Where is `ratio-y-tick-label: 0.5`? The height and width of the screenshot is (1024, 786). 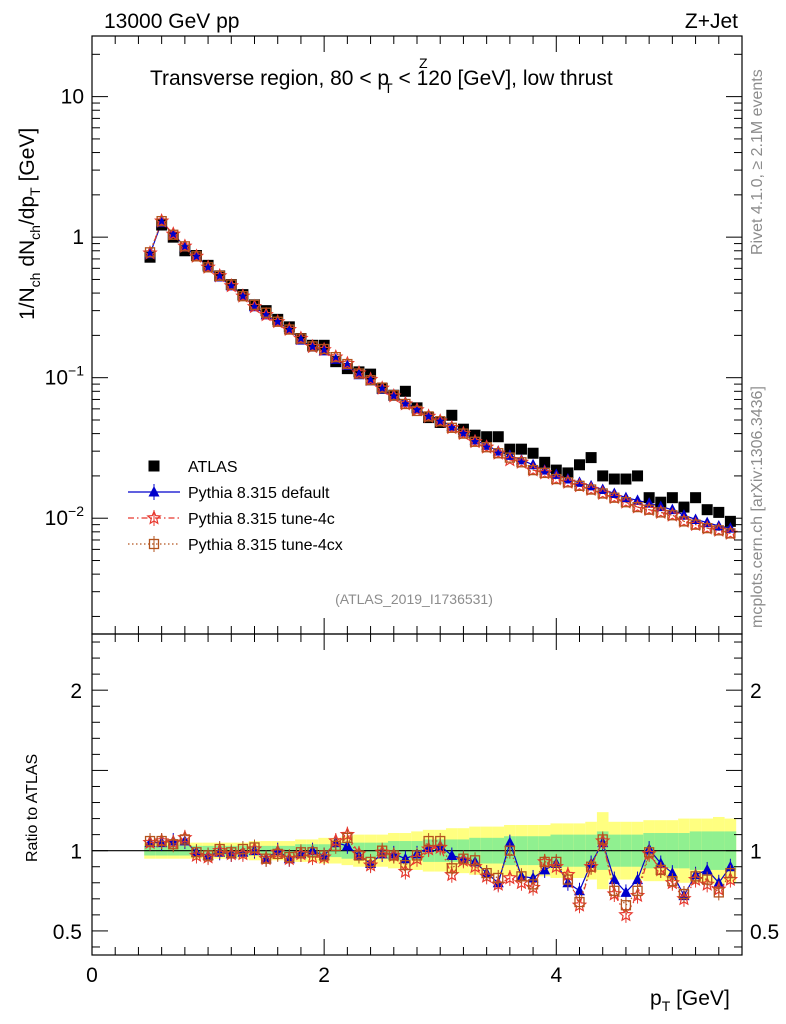 ratio-y-tick-label: 0.5 is located at coordinates (67, 932).